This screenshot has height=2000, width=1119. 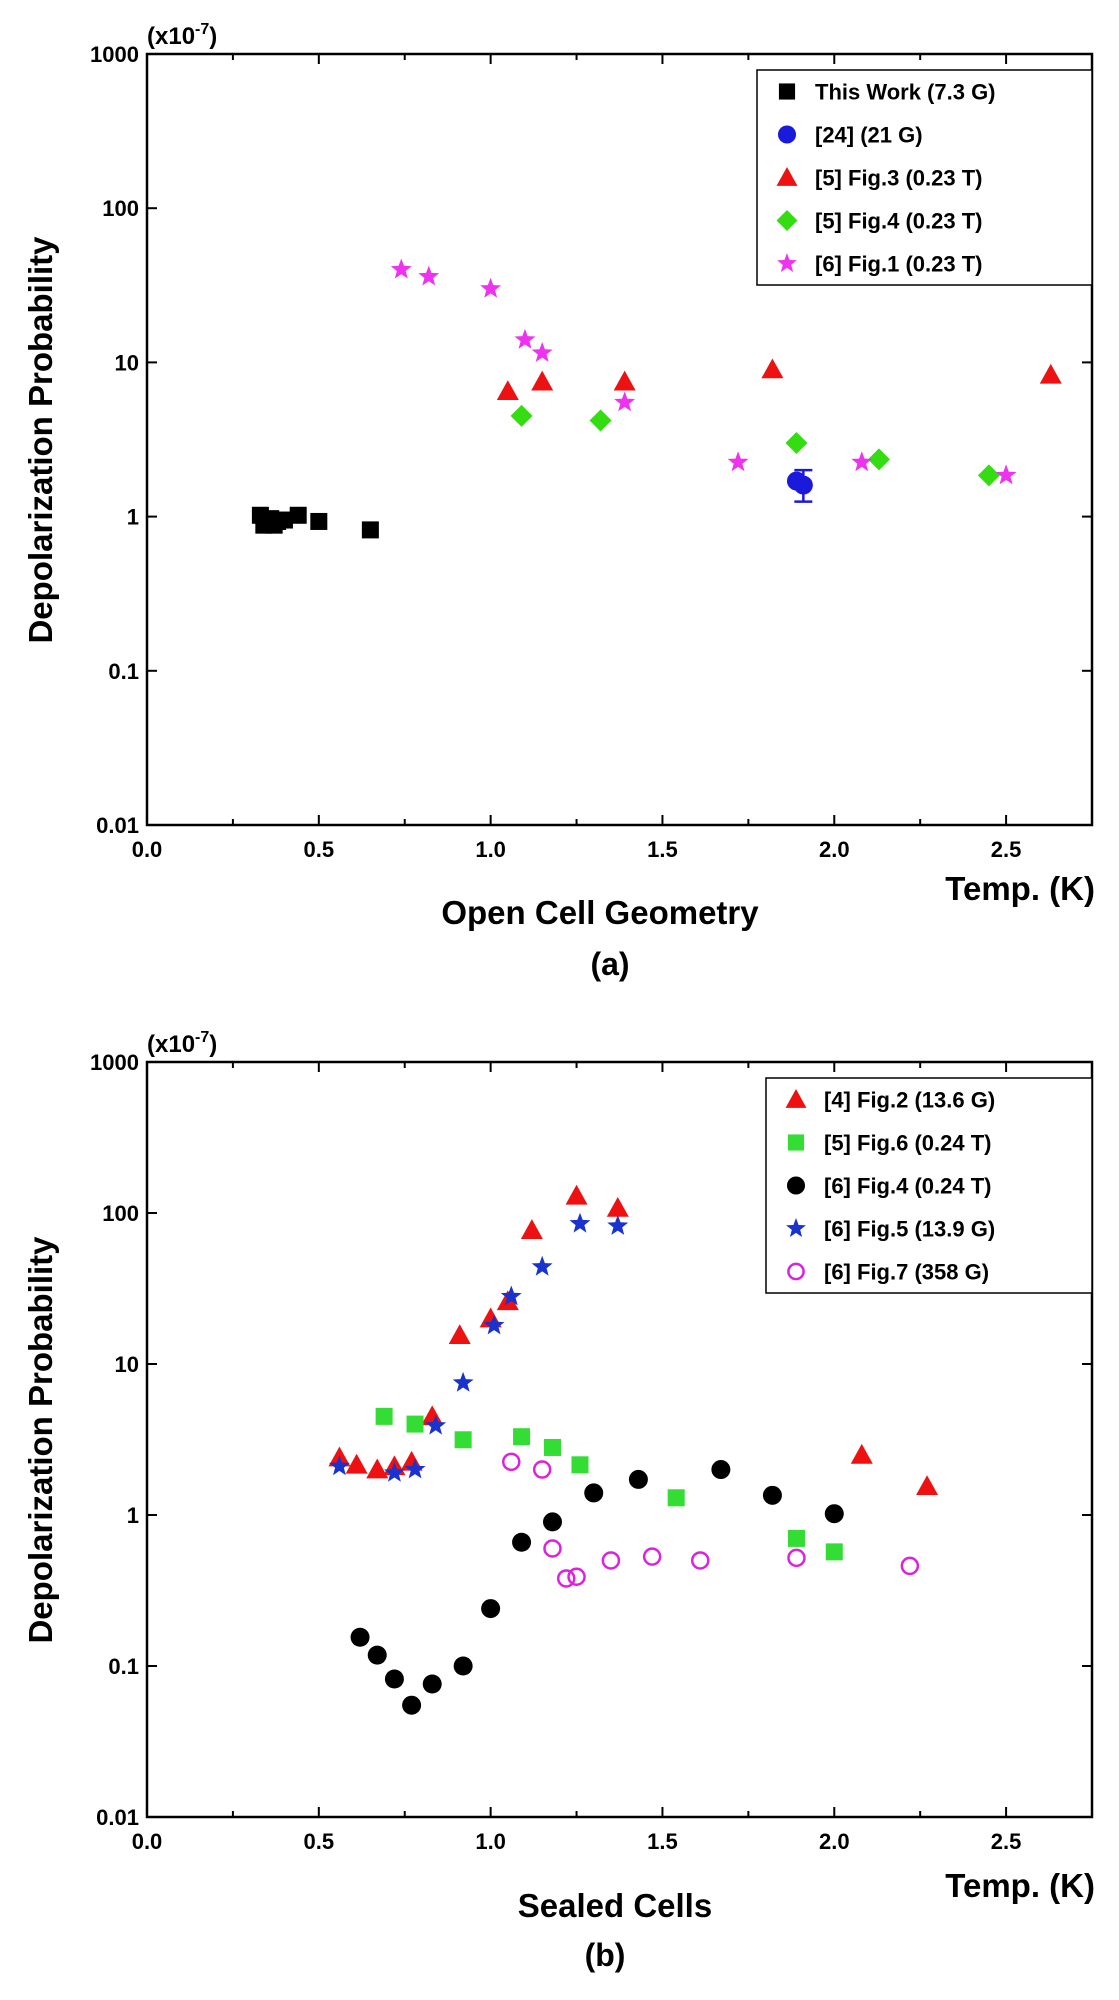 What do you see at coordinates (898, 264) in the screenshot?
I see `legend-entry-label: [6] Fig.1 (0.23 T)` at bounding box center [898, 264].